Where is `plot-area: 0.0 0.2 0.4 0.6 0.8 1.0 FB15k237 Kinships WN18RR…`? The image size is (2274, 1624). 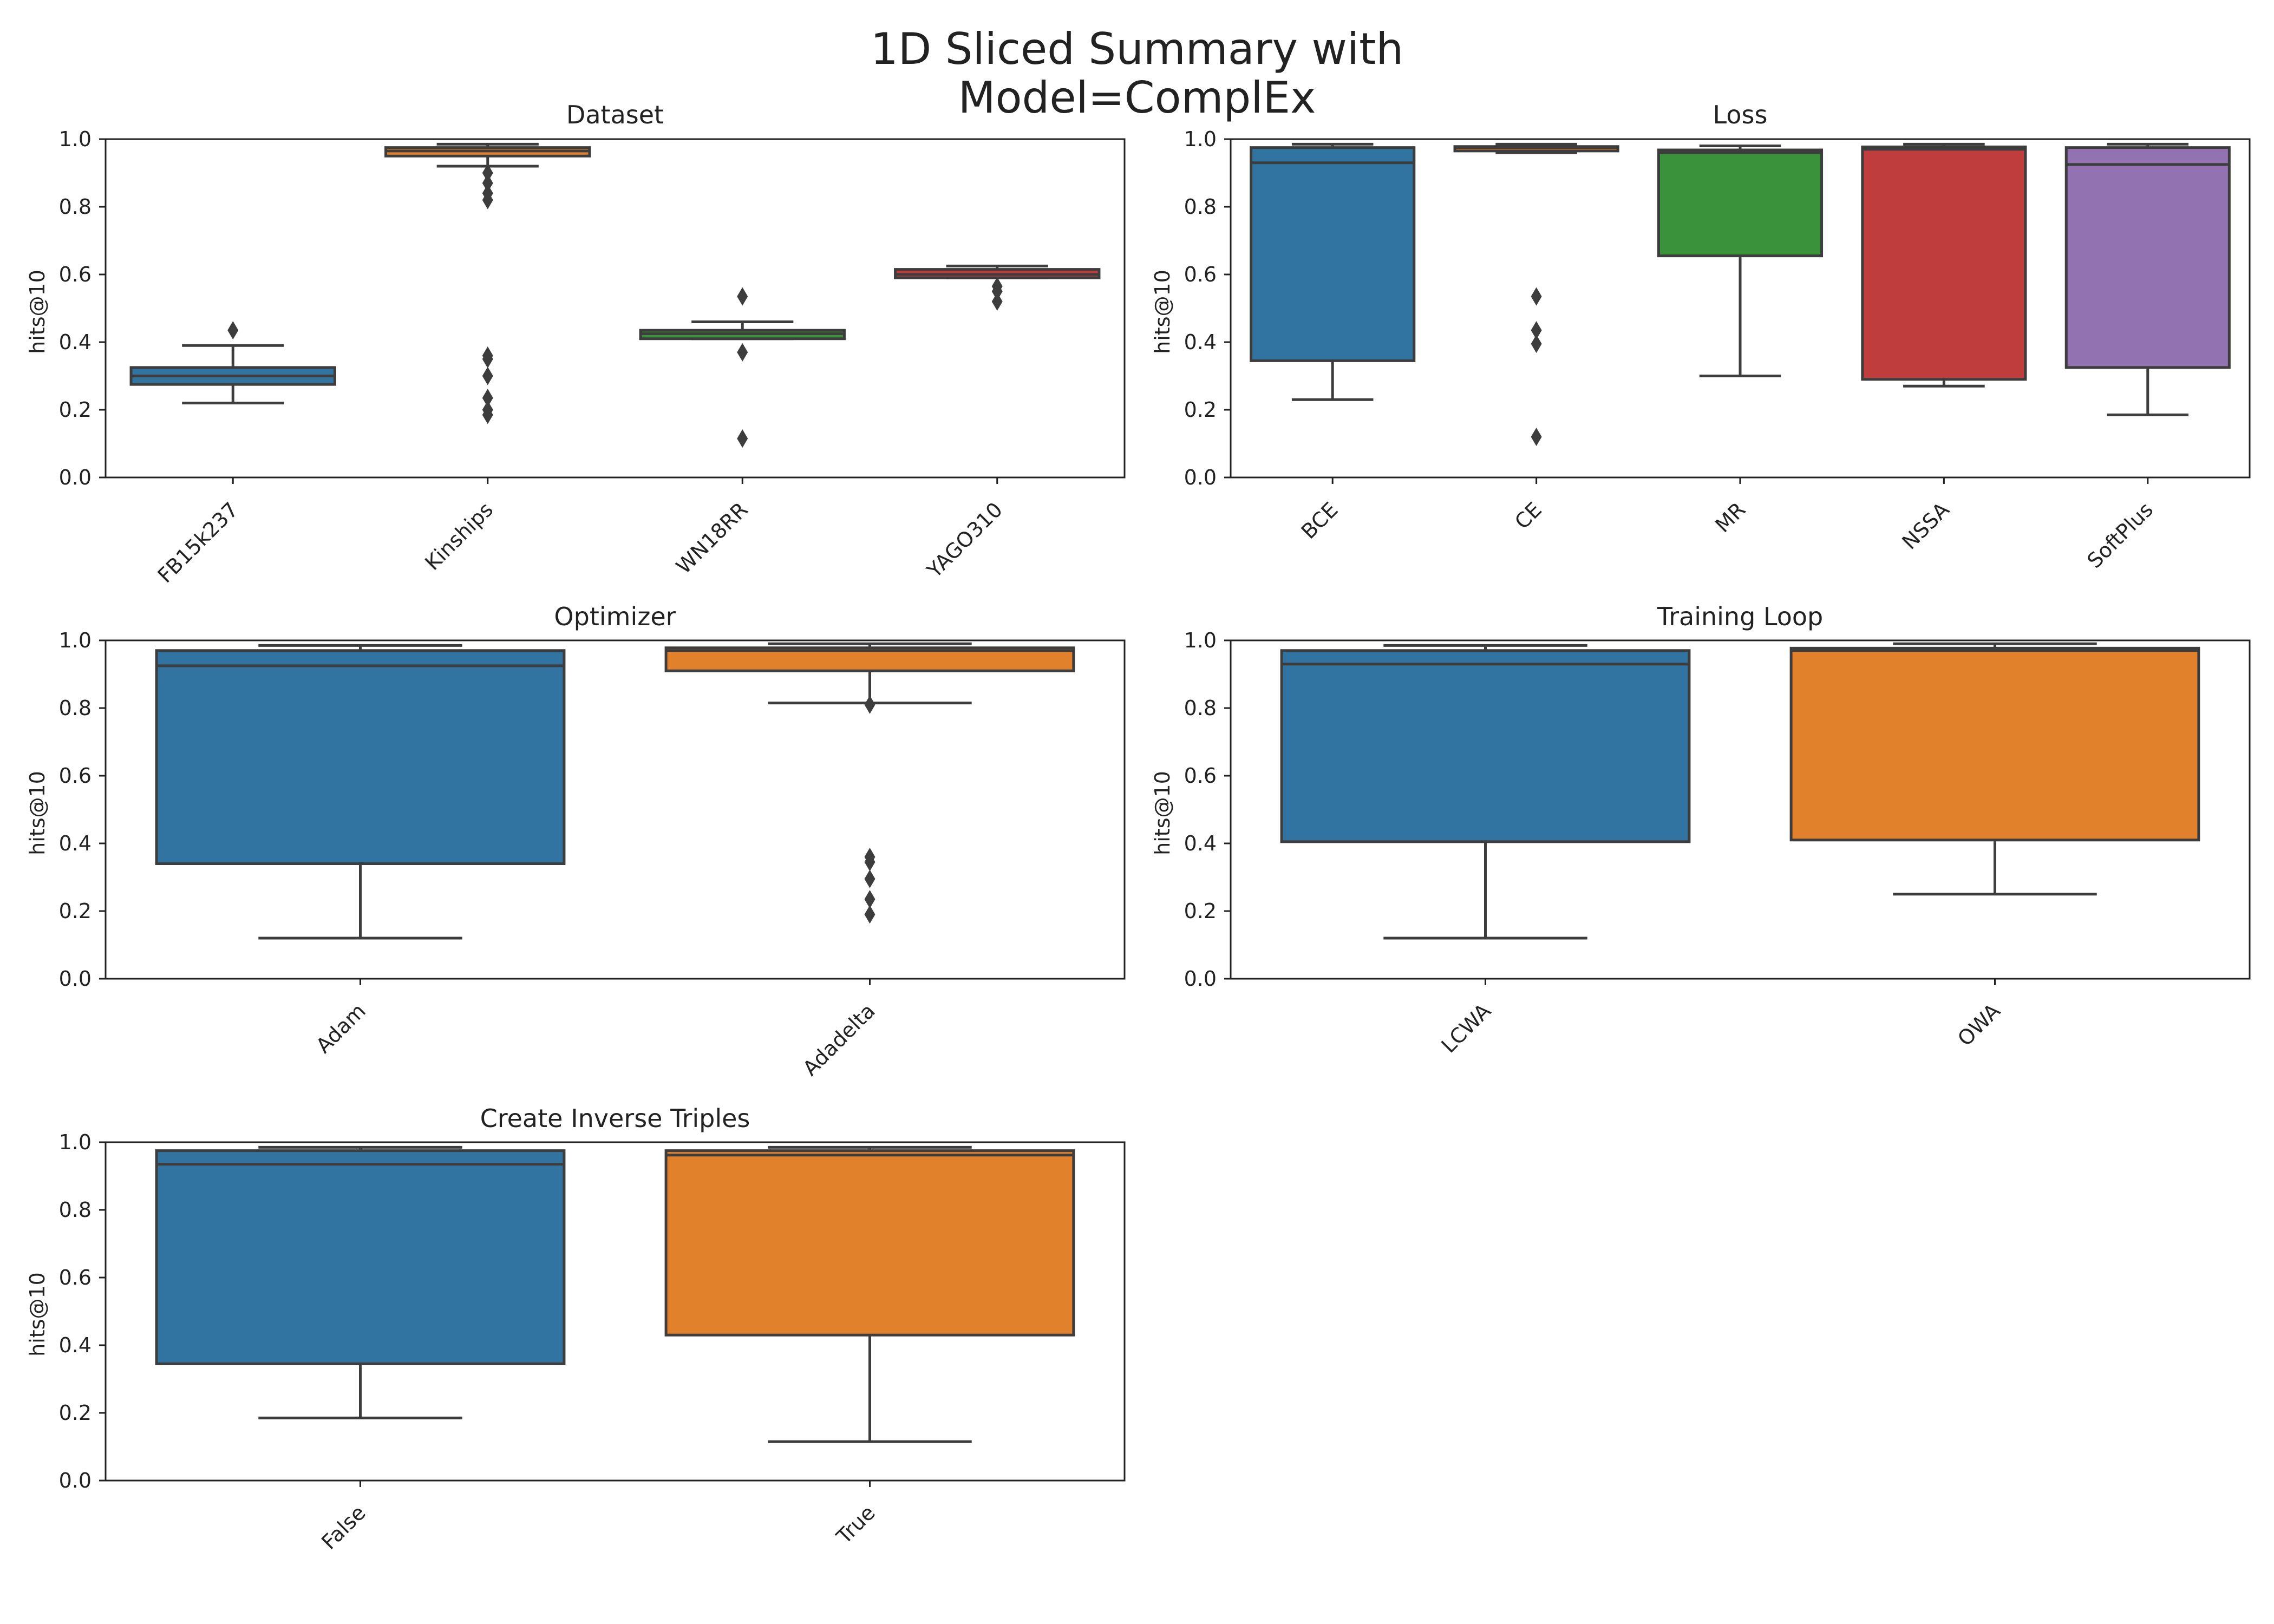
plot-area: 0.0 0.2 0.4 0.6 0.8 1.0 FB15k237 Kinships WN18RR… is located at coordinates (593, 357).